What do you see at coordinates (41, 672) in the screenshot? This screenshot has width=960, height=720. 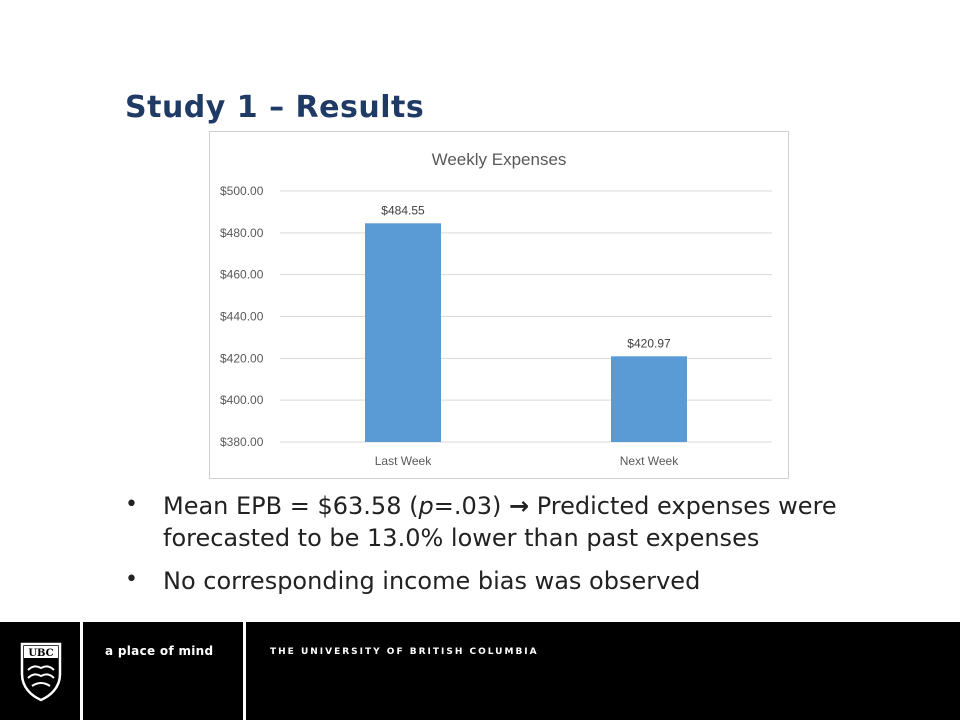 I see `ubc-crest-logo: UBC` at bounding box center [41, 672].